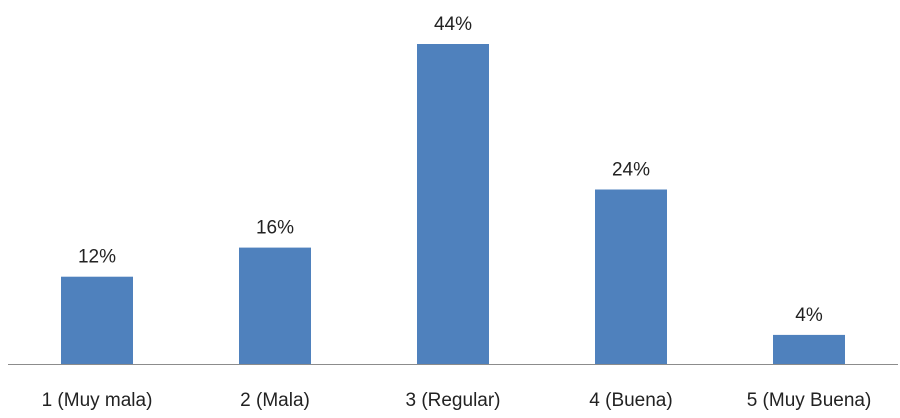 This screenshot has height=418, width=900. What do you see at coordinates (453, 24) in the screenshot?
I see `data-label-3: 44%` at bounding box center [453, 24].